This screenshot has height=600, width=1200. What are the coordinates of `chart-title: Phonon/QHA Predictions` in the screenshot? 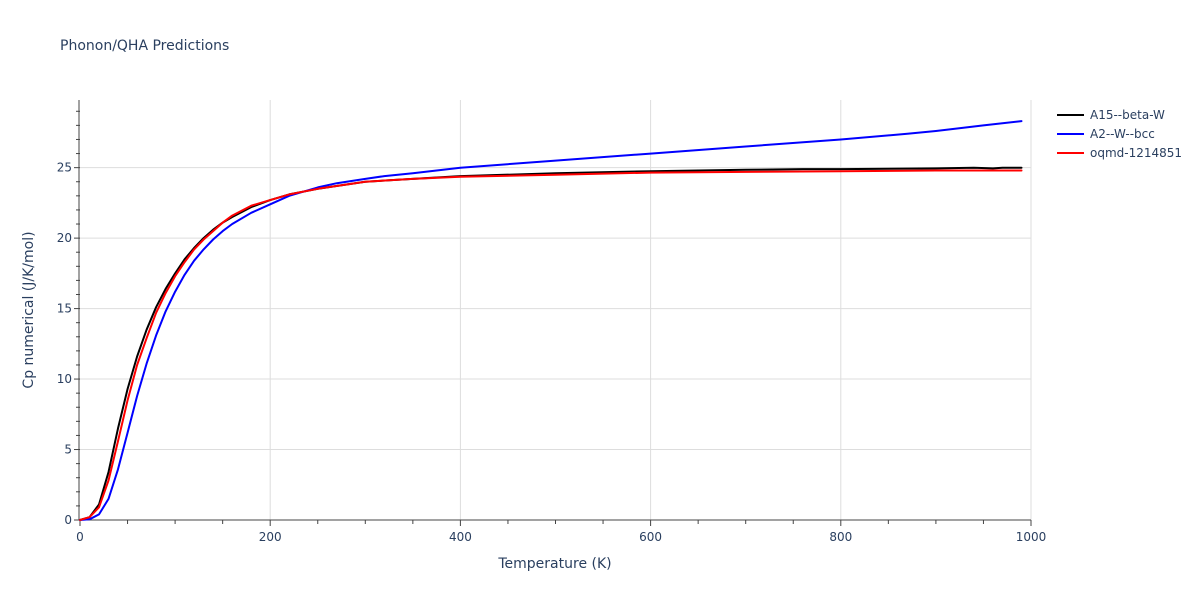 It's located at (144, 46).